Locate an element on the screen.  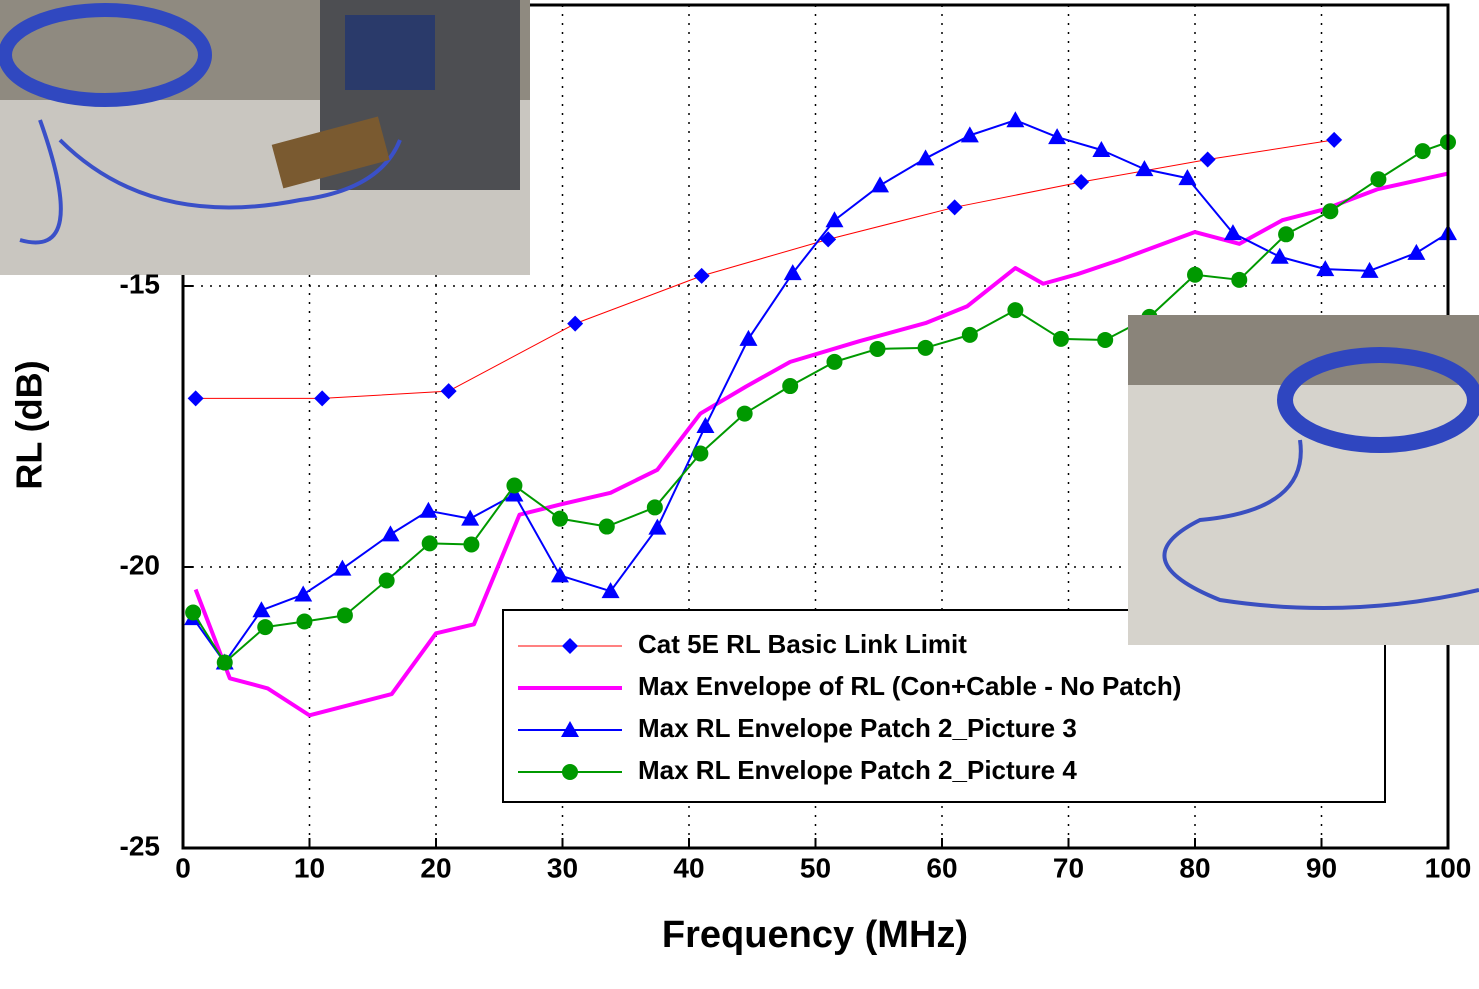
x-tick-label: 20 is located at coordinates (435, 867).